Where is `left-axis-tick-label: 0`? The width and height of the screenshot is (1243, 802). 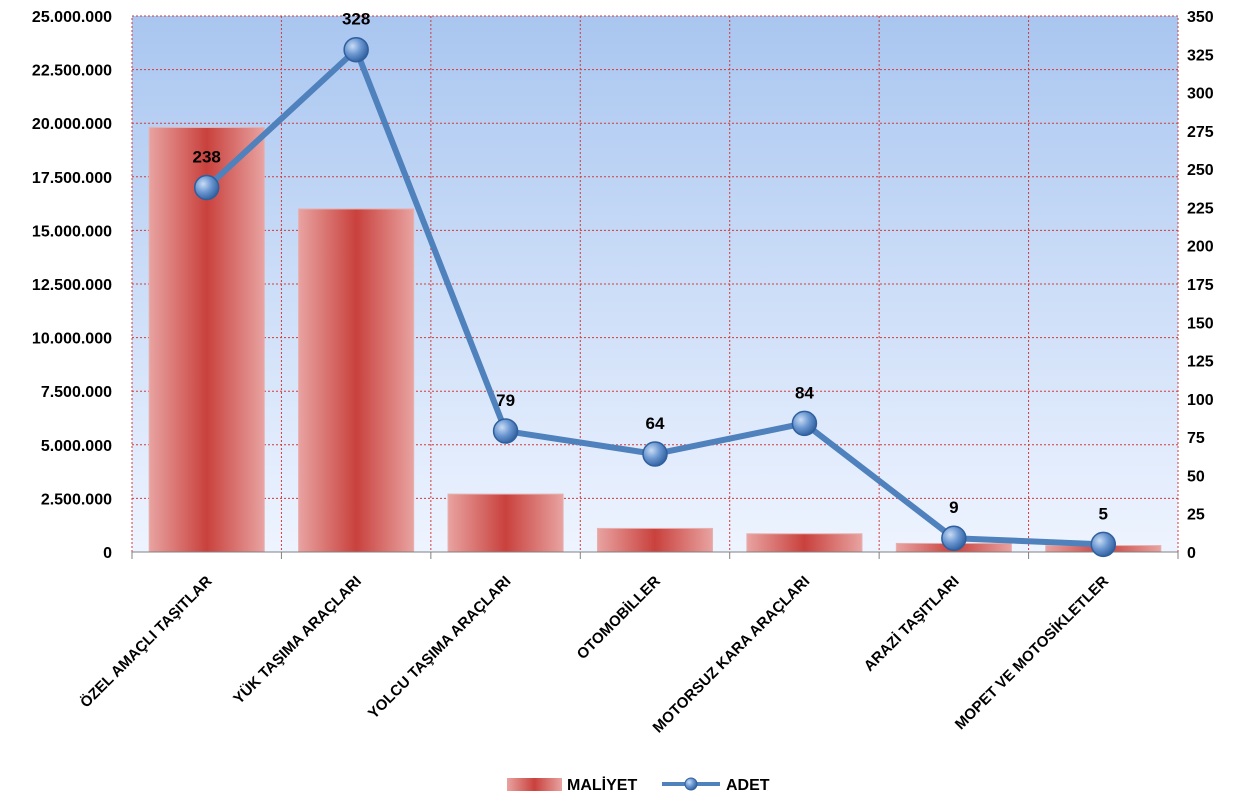 left-axis-tick-label: 0 is located at coordinates (107, 553).